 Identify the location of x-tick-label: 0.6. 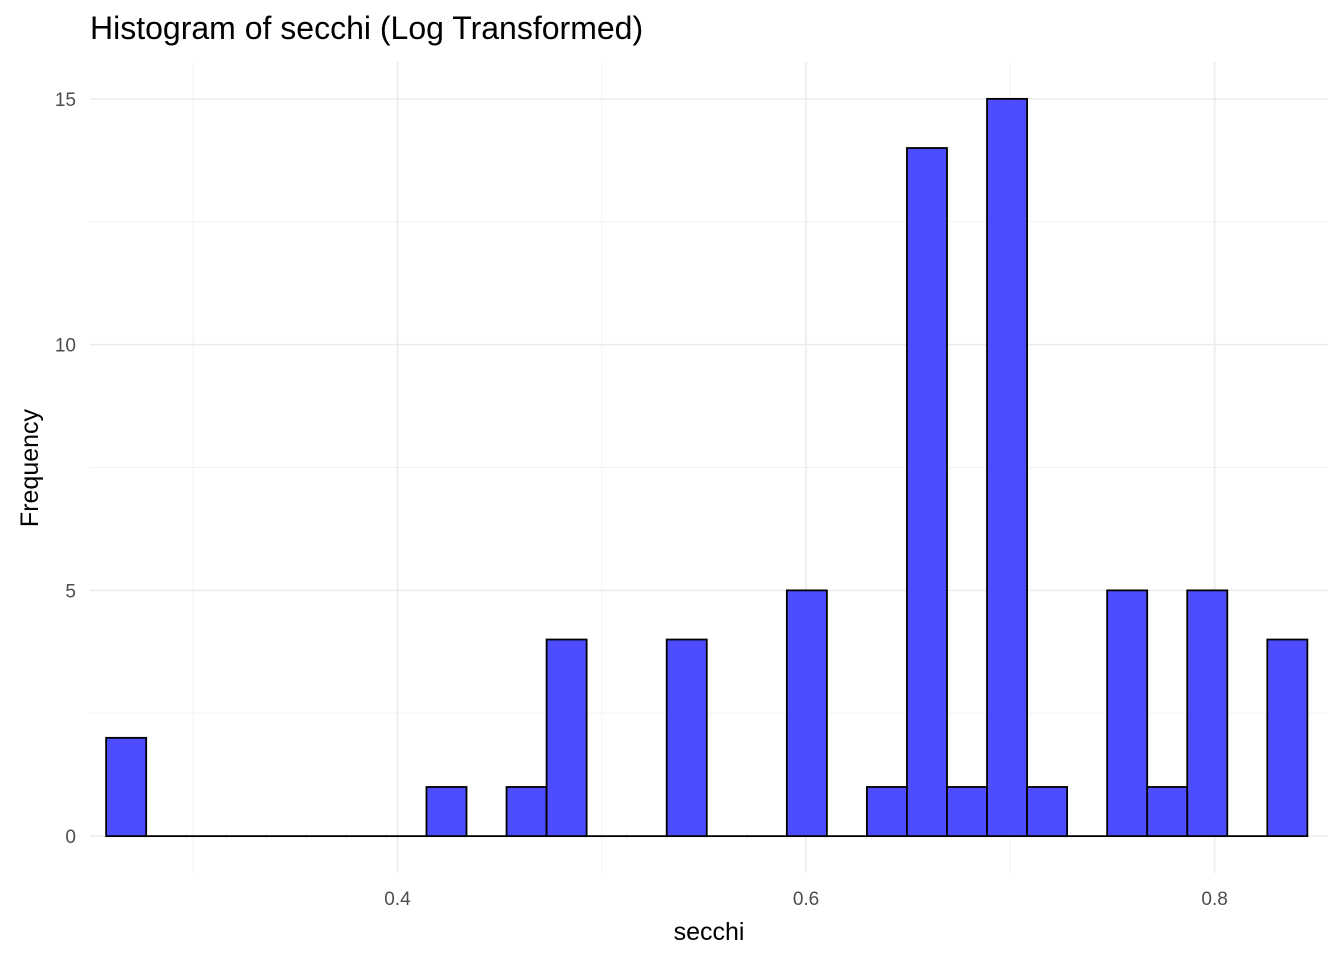
(806, 899).